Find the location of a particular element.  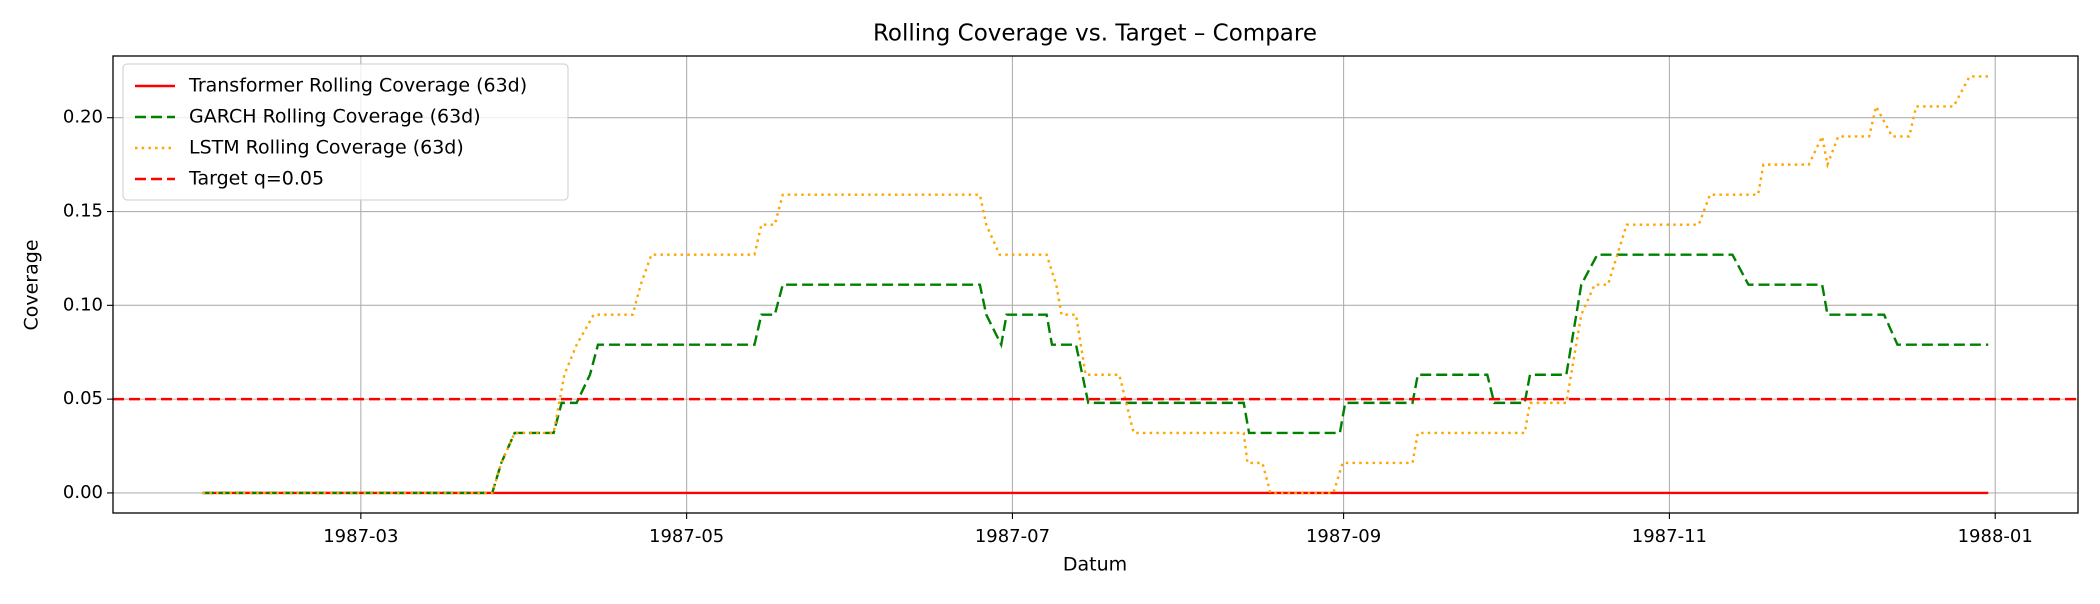

legend-label: LSTM Rolling Coverage (63d) is located at coordinates (326, 148).